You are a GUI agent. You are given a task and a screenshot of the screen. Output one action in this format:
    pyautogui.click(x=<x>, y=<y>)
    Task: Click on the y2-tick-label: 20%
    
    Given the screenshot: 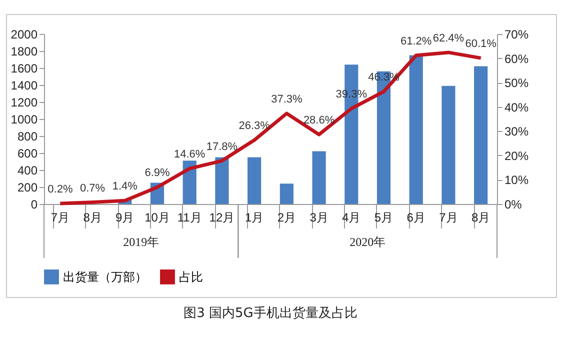 What is the action you would take?
    pyautogui.click(x=516, y=155)
    